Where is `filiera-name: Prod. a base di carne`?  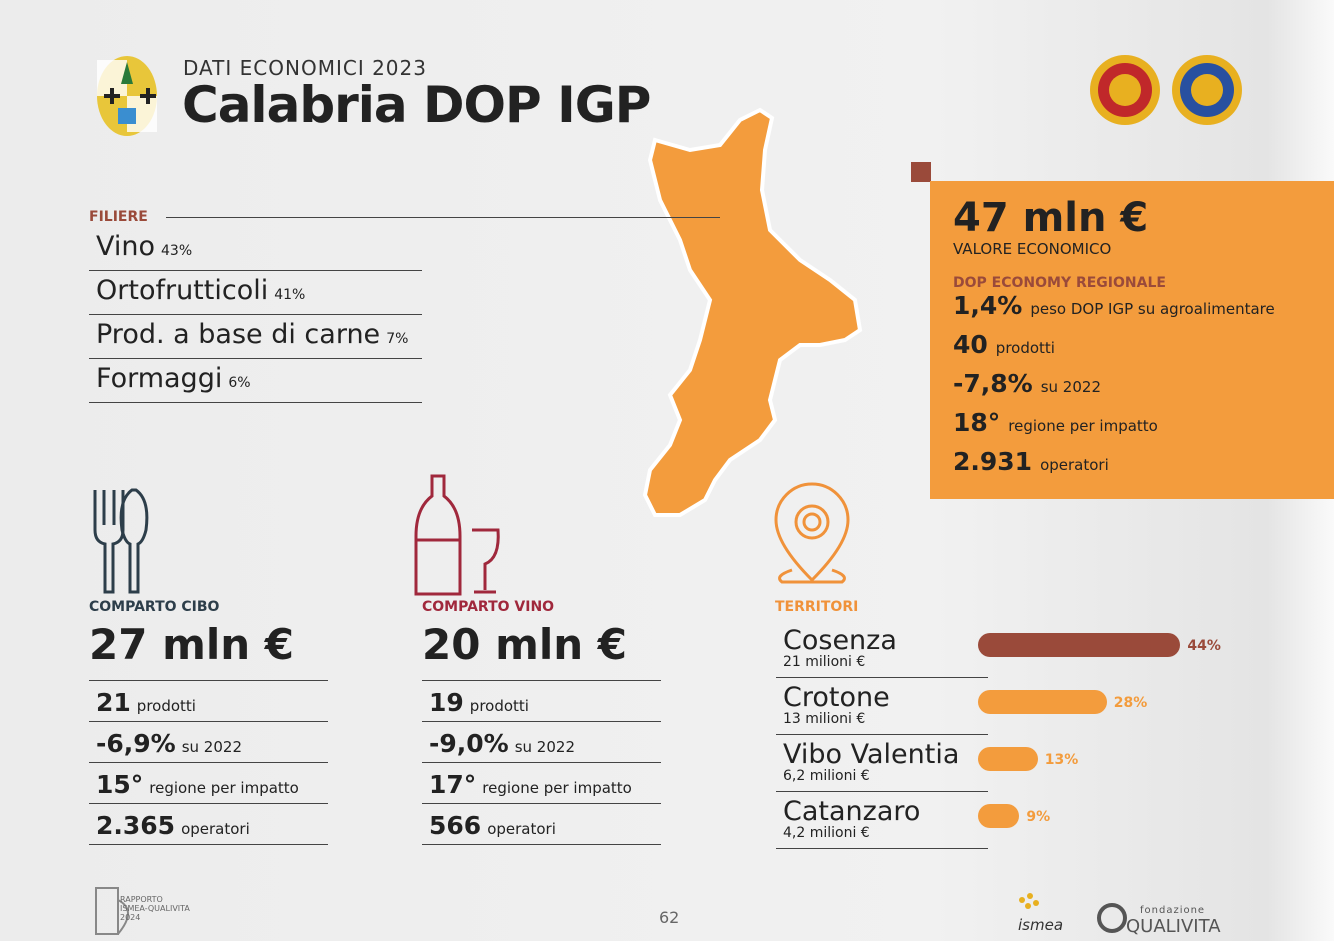 filiera-name: Prod. a base di carne is located at coordinates (238, 334).